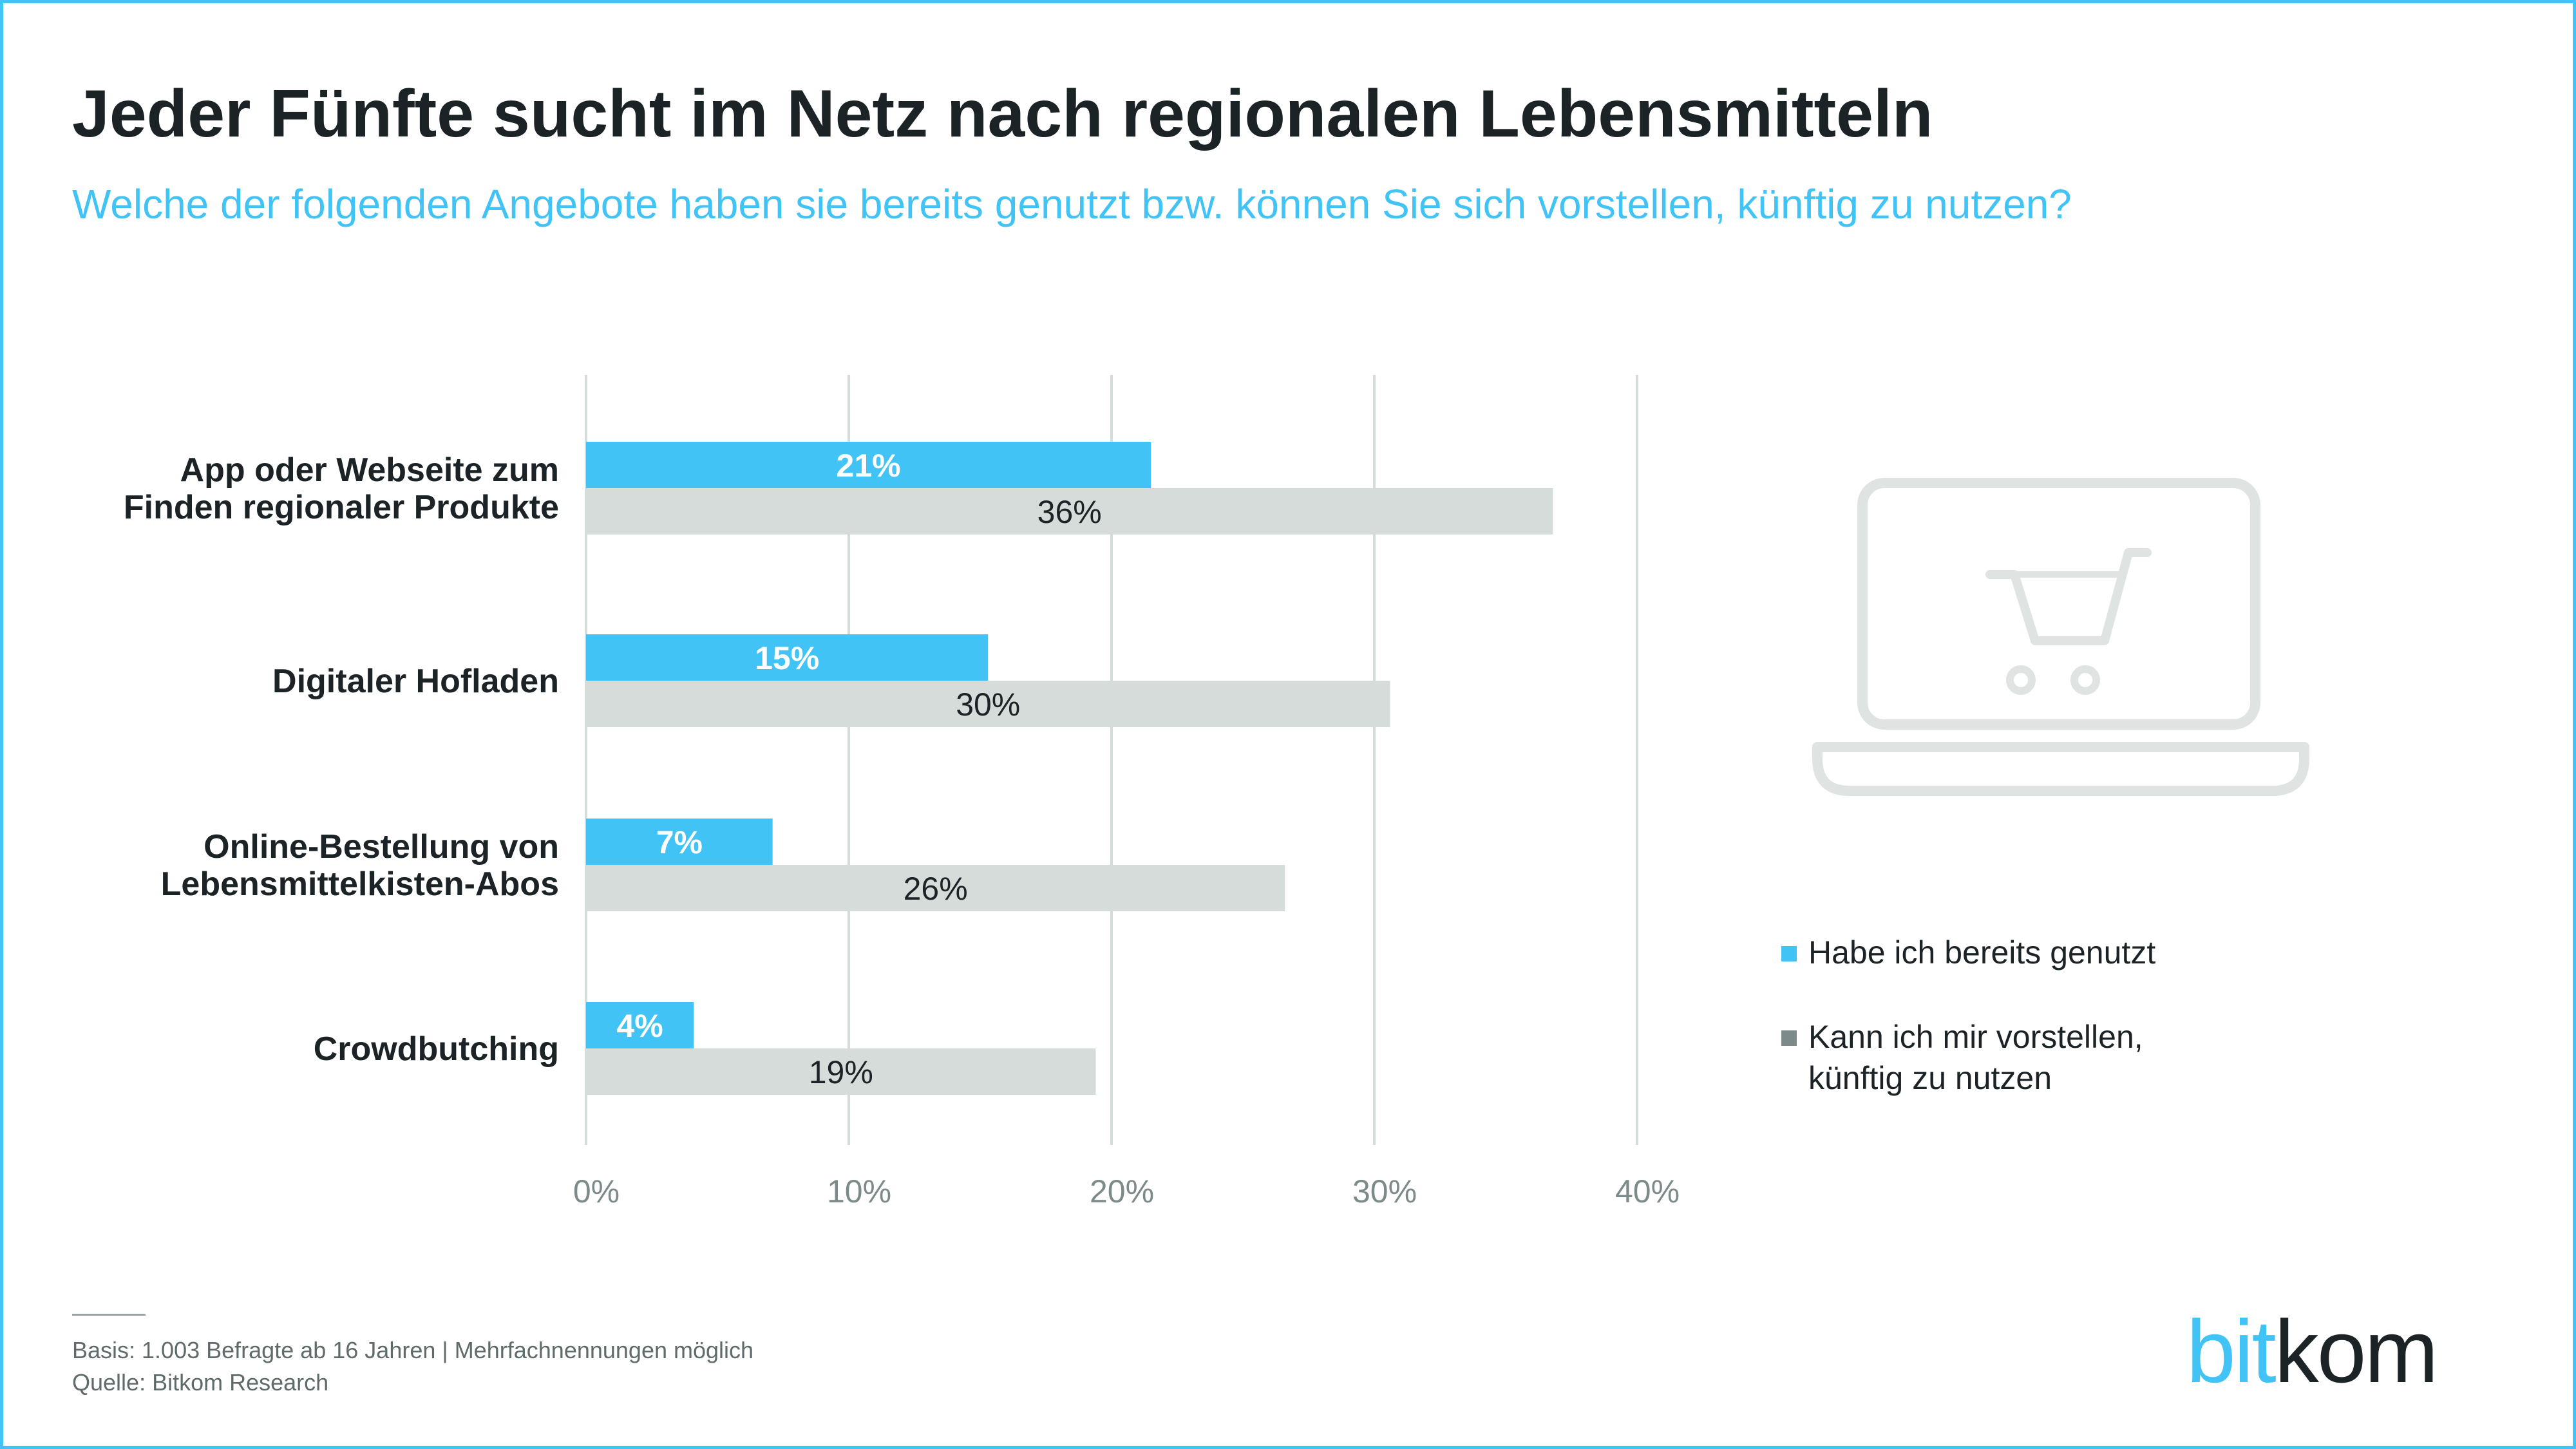  I want to click on footer-source: Quelle: Bitkom Research, so click(200, 1382).